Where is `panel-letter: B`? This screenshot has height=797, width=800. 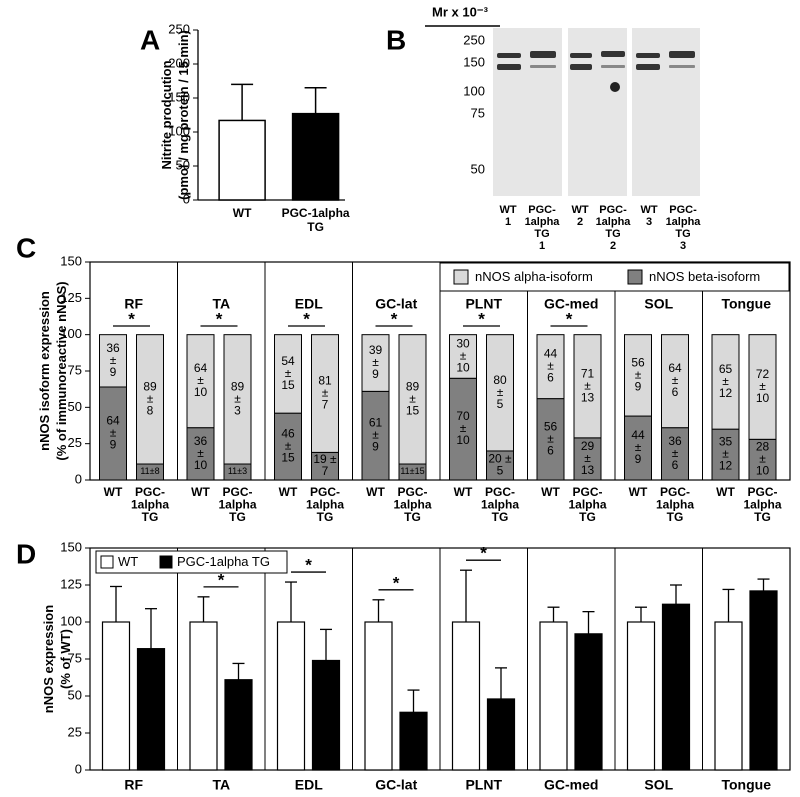 panel-letter: B is located at coordinates (396, 39).